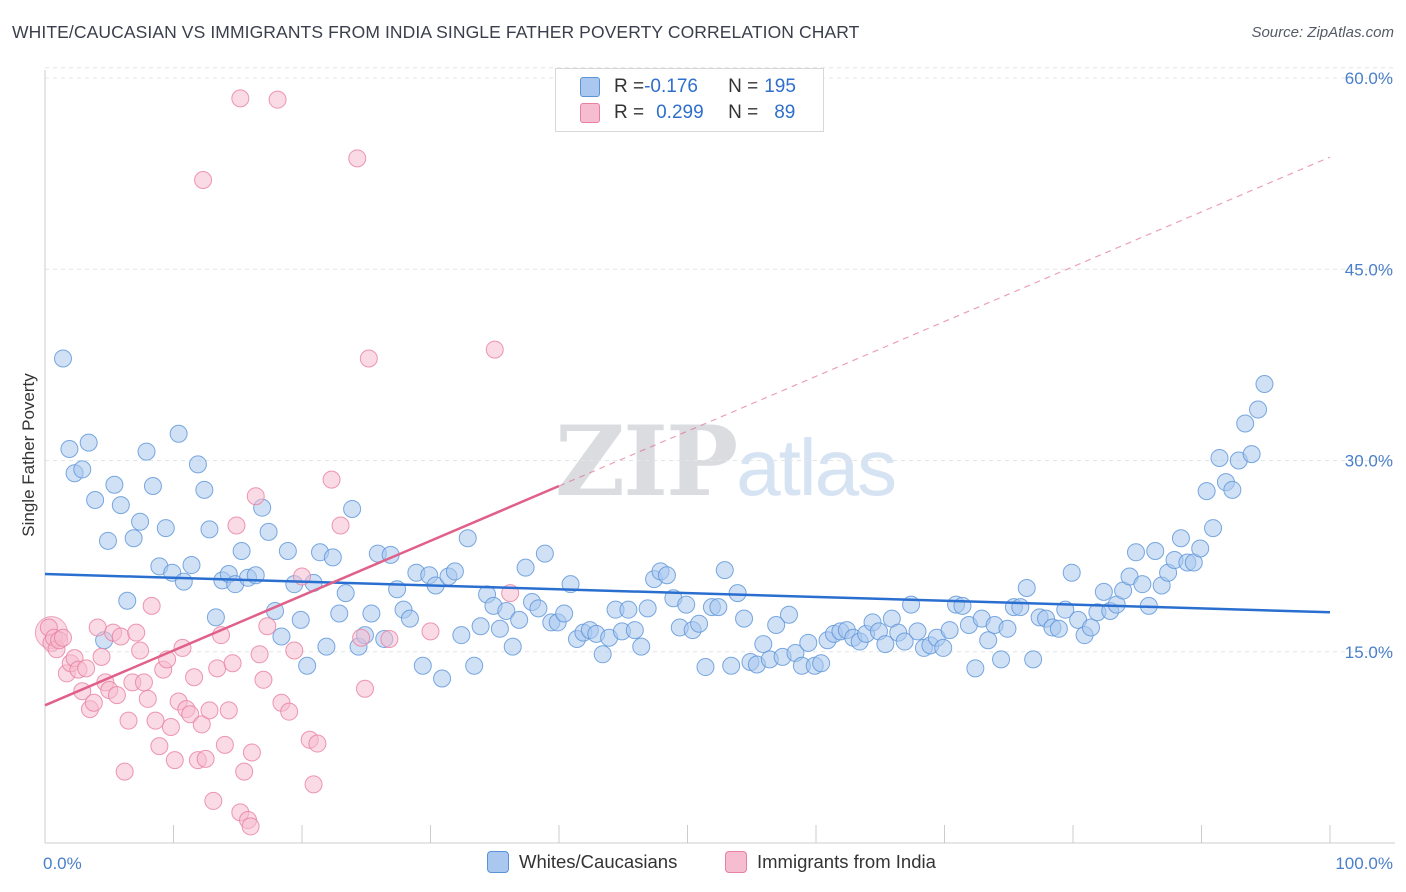 The image size is (1406, 892). I want to click on trend-line-whites, so click(687, 593).